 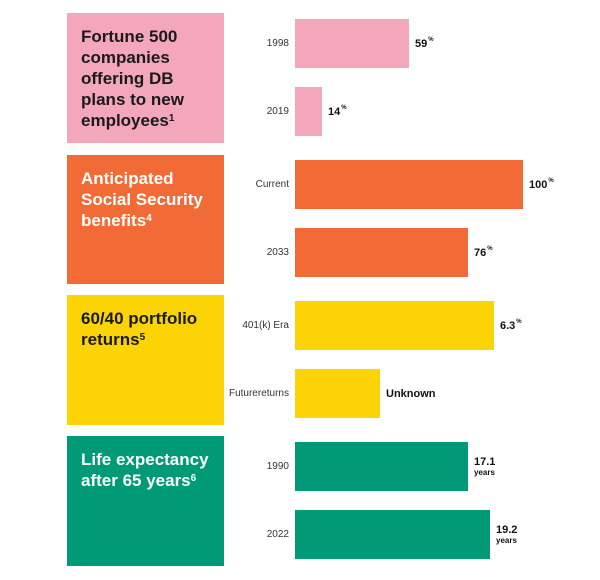 I want to click on category-label-line: Future, so click(x=243, y=393).